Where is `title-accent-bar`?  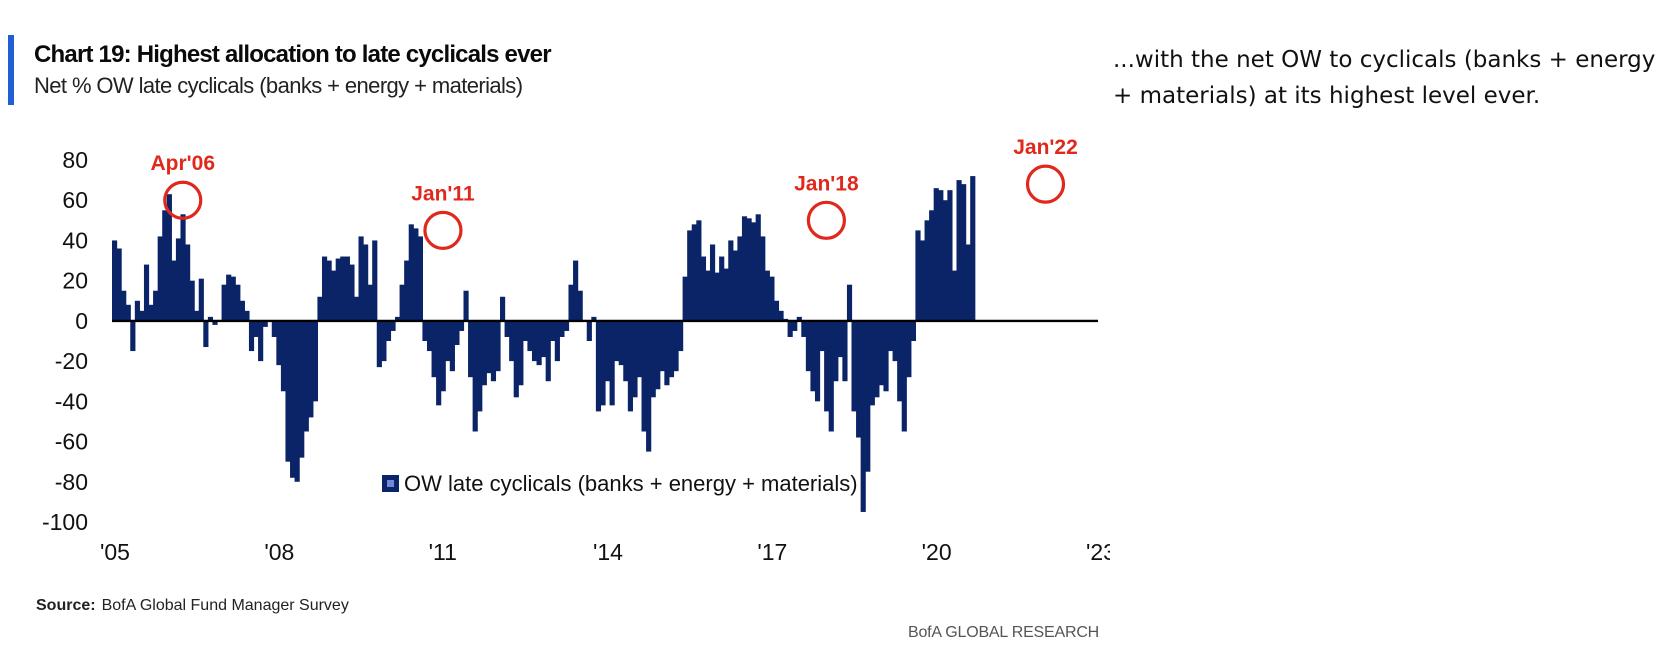
title-accent-bar is located at coordinates (11, 70).